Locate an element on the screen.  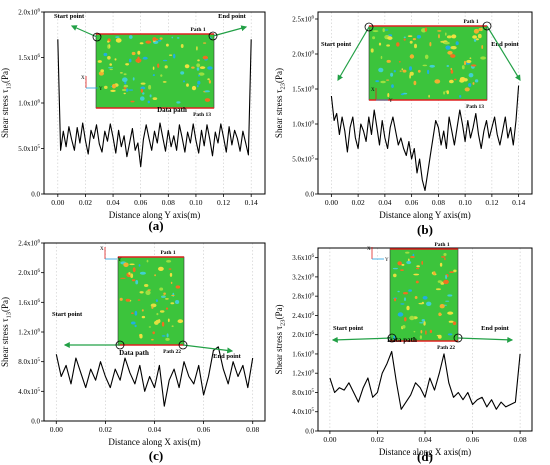
x-axis-label: Distance along X axis(m) is located at coordinates (154, 442).